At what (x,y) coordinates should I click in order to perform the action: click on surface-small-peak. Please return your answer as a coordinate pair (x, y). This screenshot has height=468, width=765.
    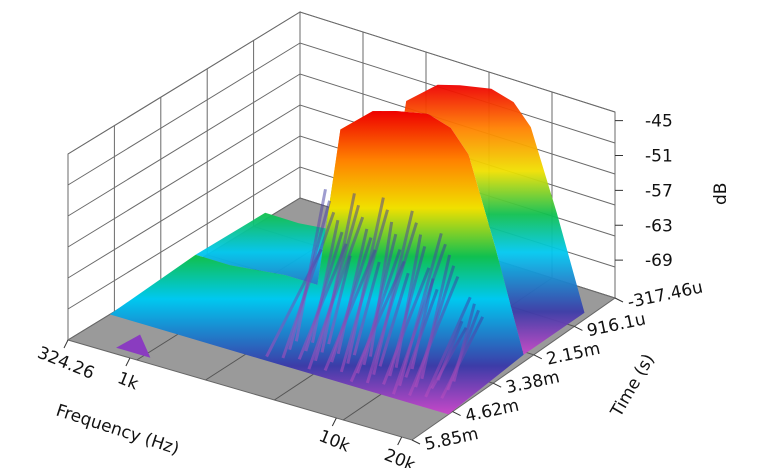
    Looking at the image, I should click on (133, 346).